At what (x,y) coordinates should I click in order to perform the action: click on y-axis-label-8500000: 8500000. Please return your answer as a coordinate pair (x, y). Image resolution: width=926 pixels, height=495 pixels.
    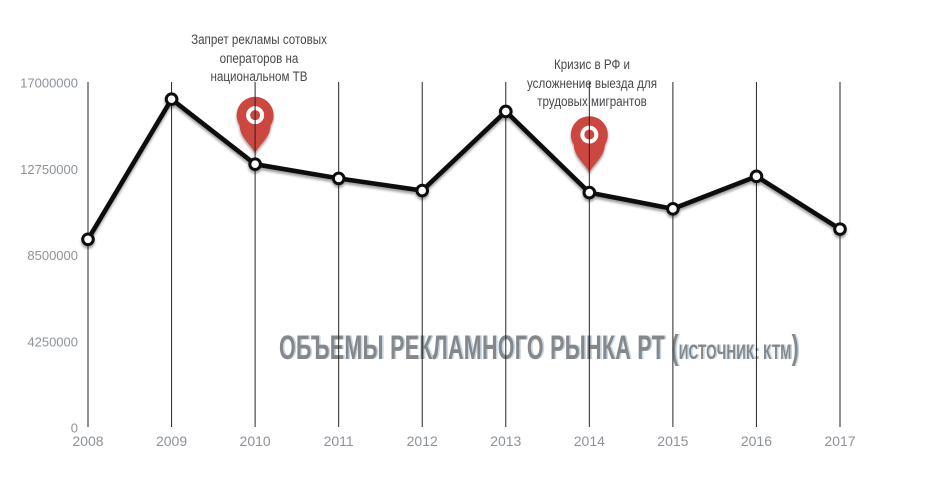
    Looking at the image, I should click on (52, 255).